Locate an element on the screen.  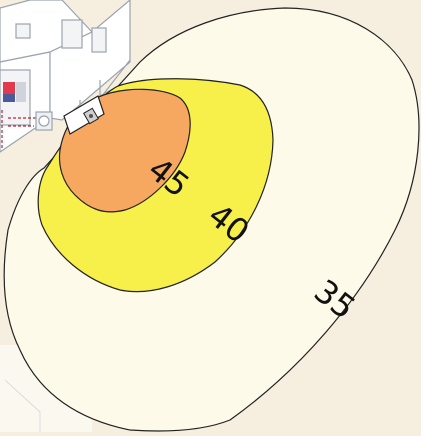
sound-source-unit is located at coordinates (84, 115).